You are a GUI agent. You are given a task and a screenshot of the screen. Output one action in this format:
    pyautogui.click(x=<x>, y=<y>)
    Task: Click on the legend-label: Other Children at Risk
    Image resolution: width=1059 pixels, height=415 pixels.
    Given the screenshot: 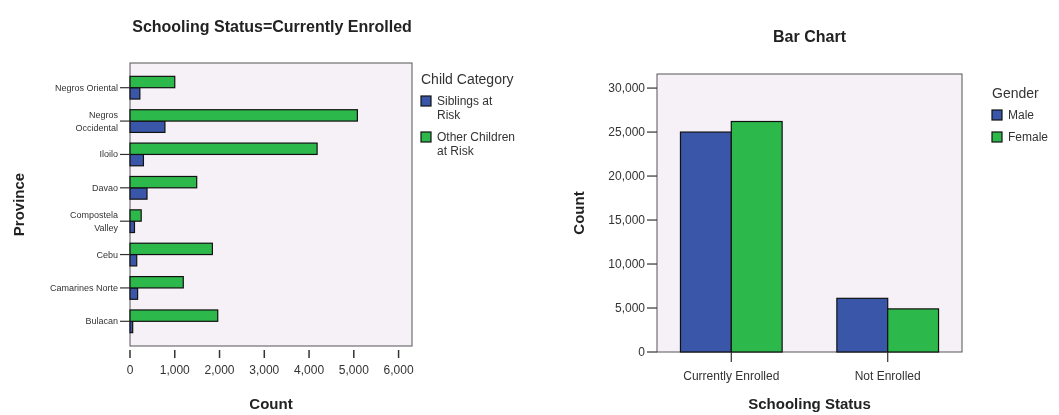 What is the action you would take?
    pyautogui.click(x=476, y=144)
    